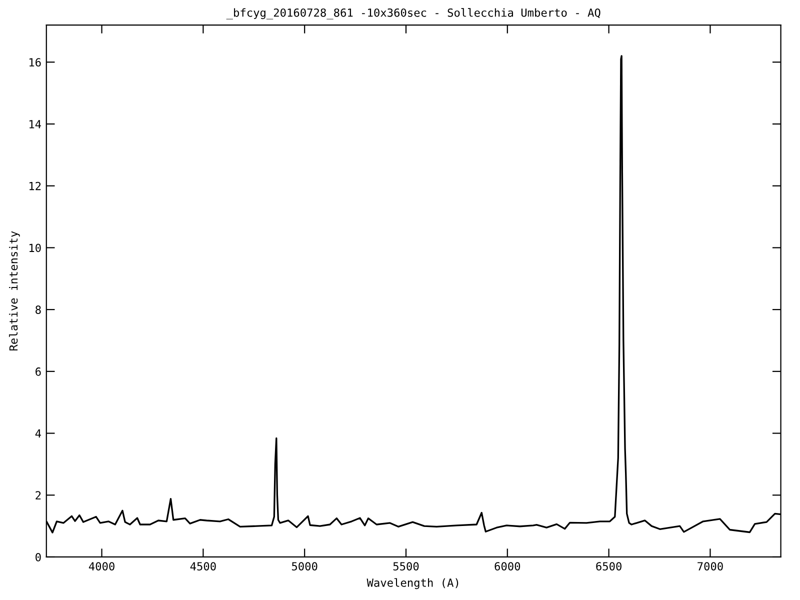  What do you see at coordinates (38, 495) in the screenshot?
I see `y-tick-label: 2` at bounding box center [38, 495].